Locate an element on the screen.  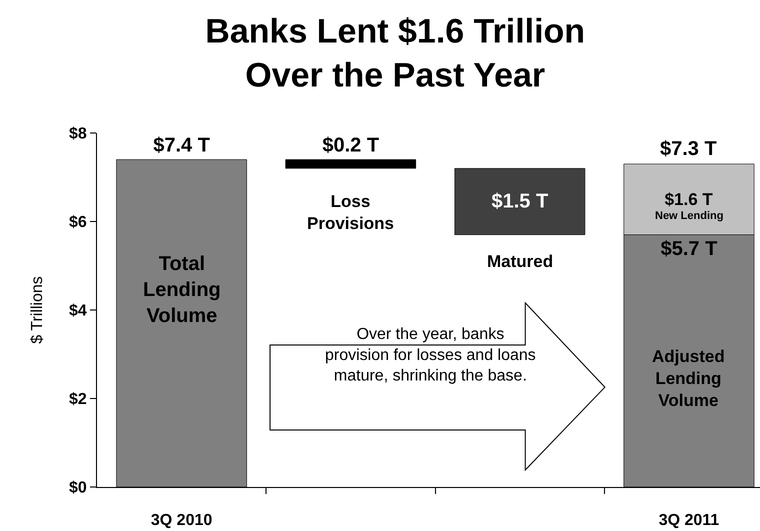
x-tick-label: 3Q 2010 is located at coordinates (181, 521).